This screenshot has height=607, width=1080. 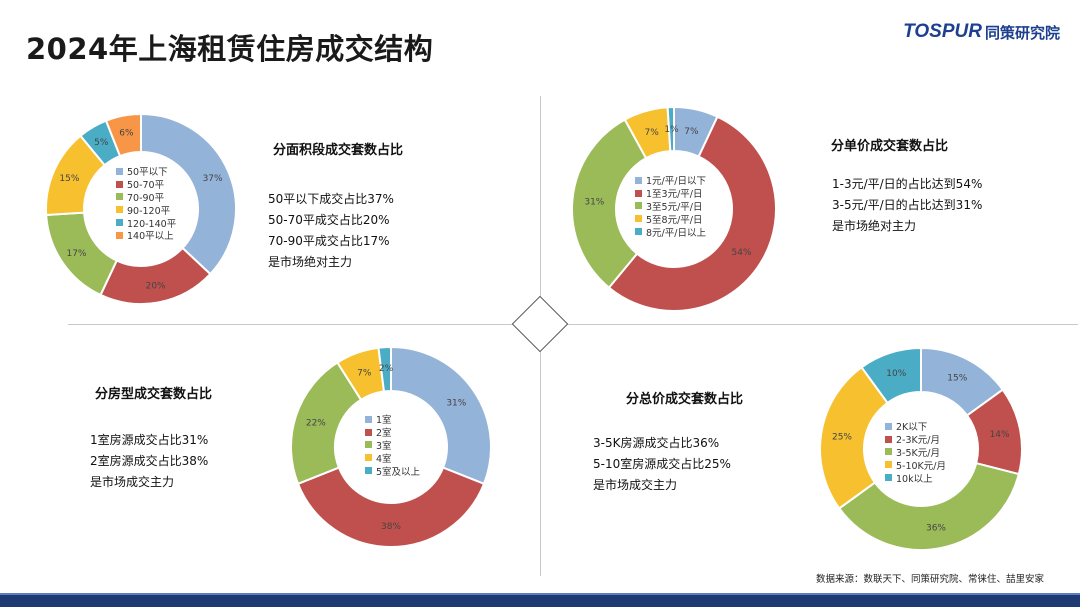 I want to click on area-legend-item-4: 90-120平, so click(x=146, y=210).